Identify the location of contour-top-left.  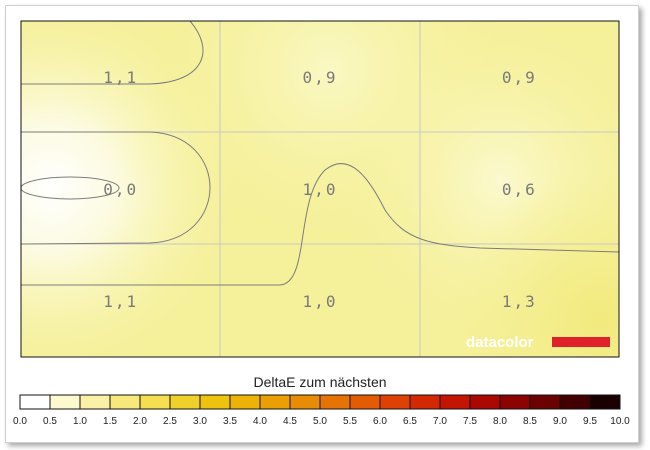
(112, 53).